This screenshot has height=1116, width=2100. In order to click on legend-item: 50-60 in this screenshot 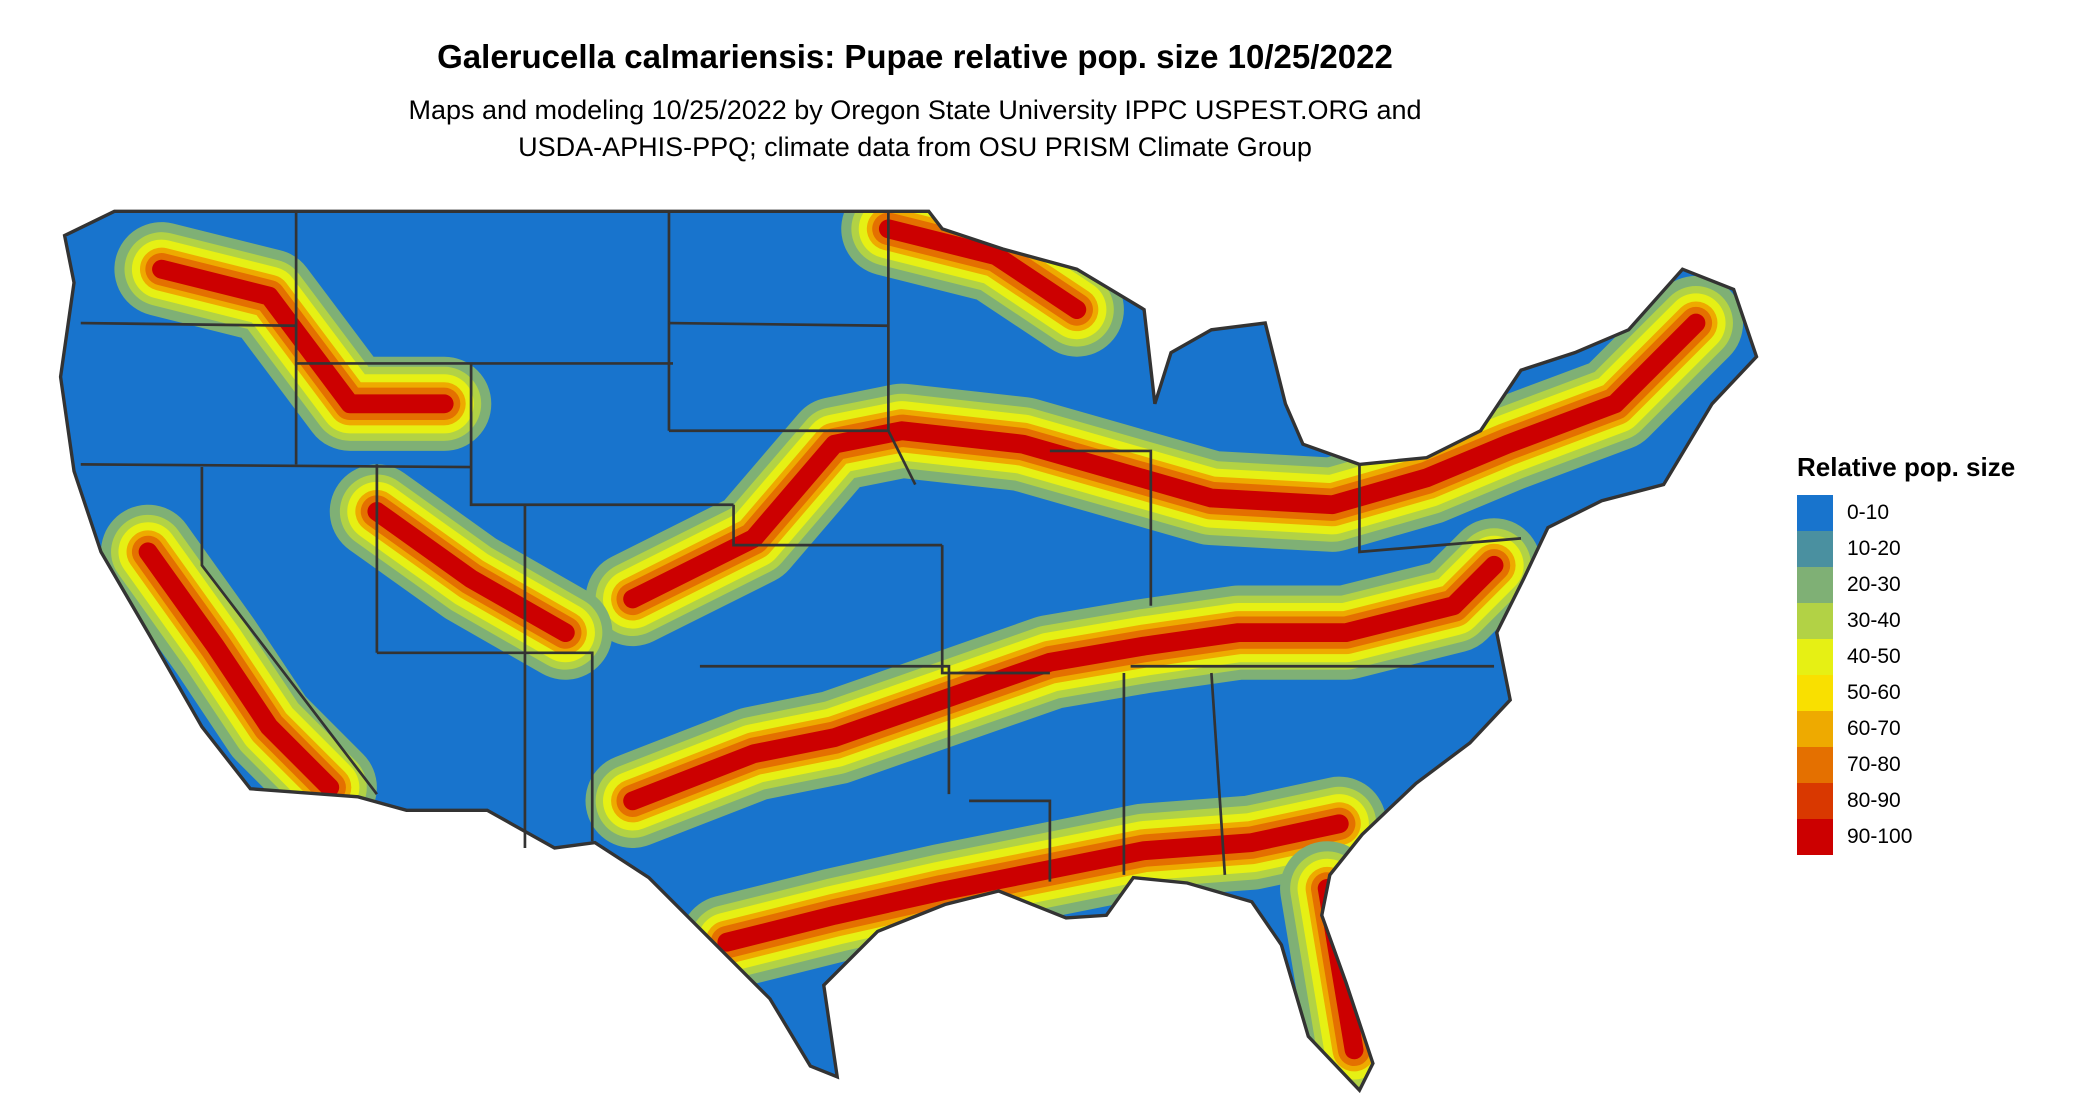, I will do `click(1906, 693)`.